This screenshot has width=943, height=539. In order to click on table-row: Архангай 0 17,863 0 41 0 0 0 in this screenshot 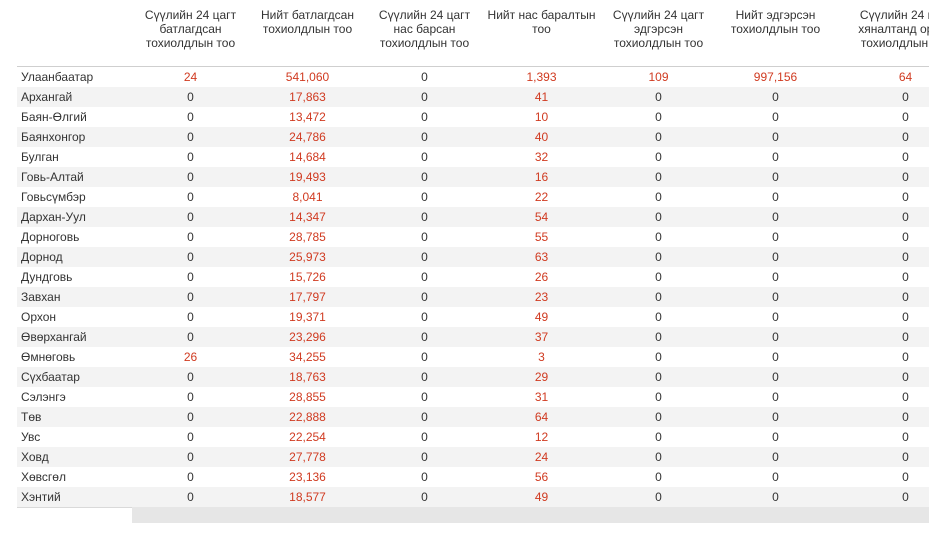, I will do `click(473, 97)`.